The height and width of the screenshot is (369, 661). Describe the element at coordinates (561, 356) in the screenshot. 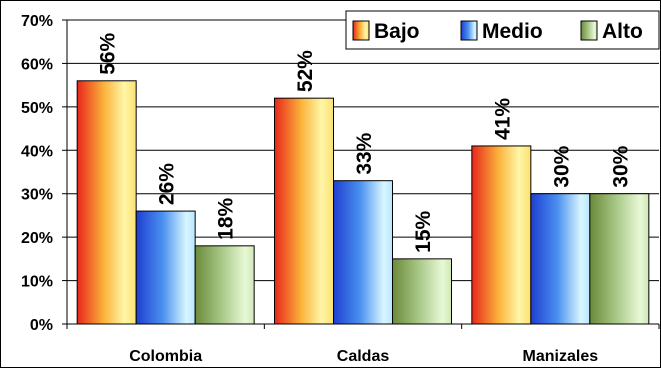

I see `x-category-label: Manizales` at that location.